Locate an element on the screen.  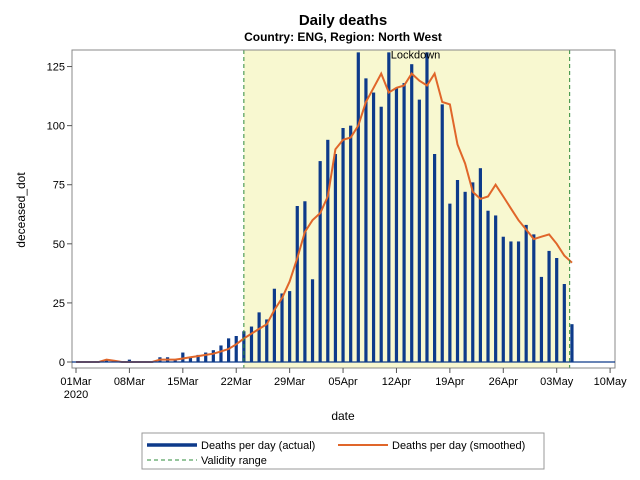
y-tick-label: 25 is located at coordinates (59, 304).